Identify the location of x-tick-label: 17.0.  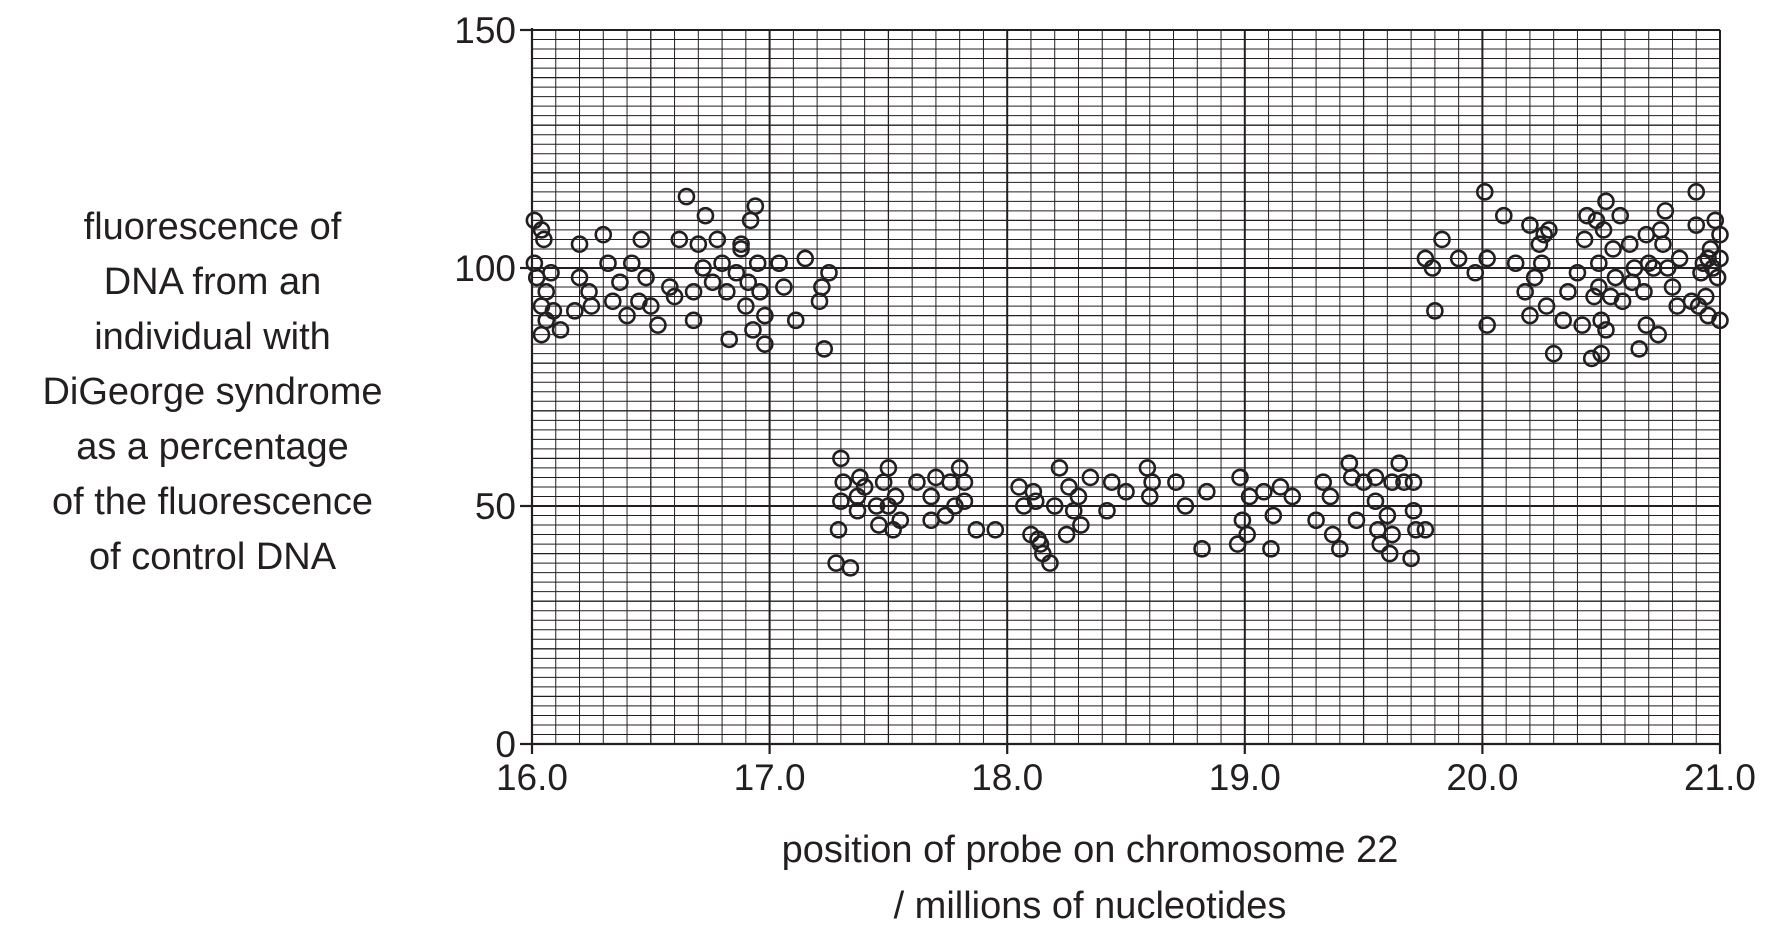
(770, 777).